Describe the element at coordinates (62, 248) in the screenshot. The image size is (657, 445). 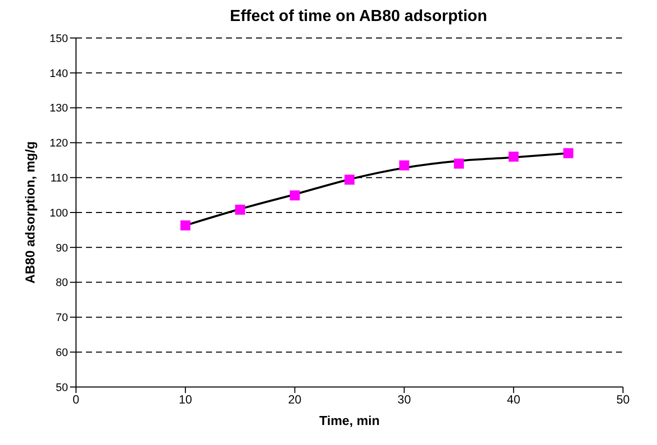
I see `y-tick-label: 90` at that location.